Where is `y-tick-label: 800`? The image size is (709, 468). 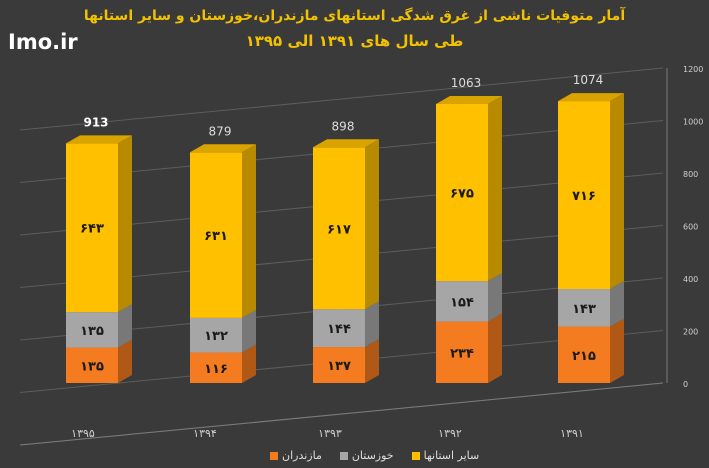 y-tick-label: 800 is located at coordinates (690, 174).